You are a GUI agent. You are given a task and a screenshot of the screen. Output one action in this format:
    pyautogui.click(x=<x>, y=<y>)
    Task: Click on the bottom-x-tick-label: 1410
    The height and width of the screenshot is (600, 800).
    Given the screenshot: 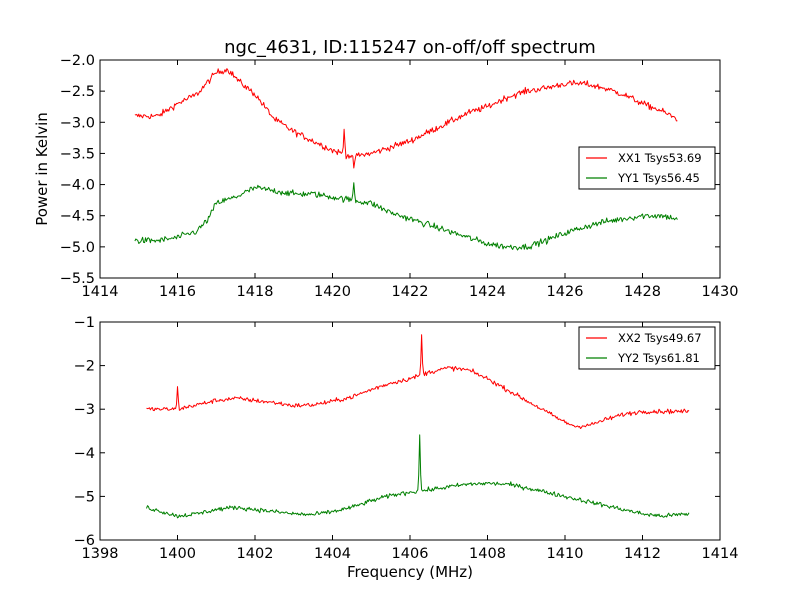 What is the action you would take?
    pyautogui.click(x=565, y=554)
    